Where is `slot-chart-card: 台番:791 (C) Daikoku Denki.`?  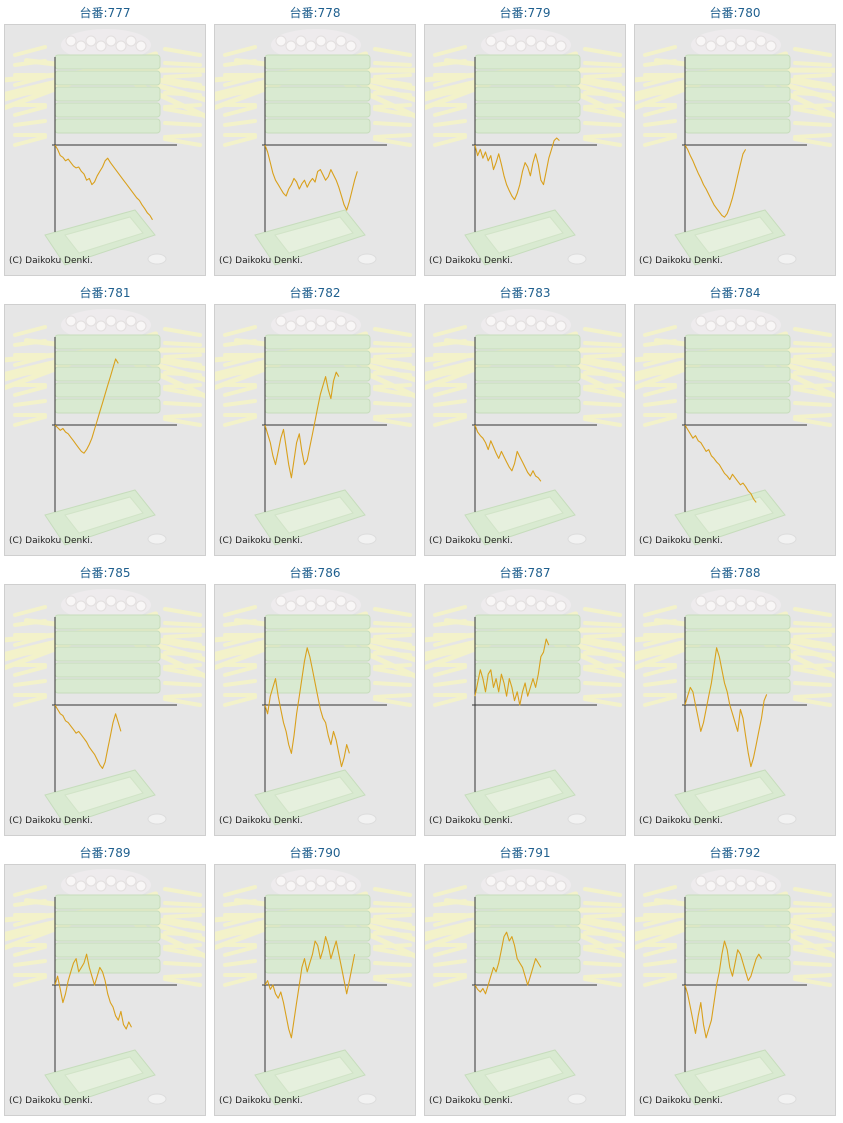
slot-chart-card: 台番:791 (C) Daikoku Denki. is located at coordinates (525, 980).